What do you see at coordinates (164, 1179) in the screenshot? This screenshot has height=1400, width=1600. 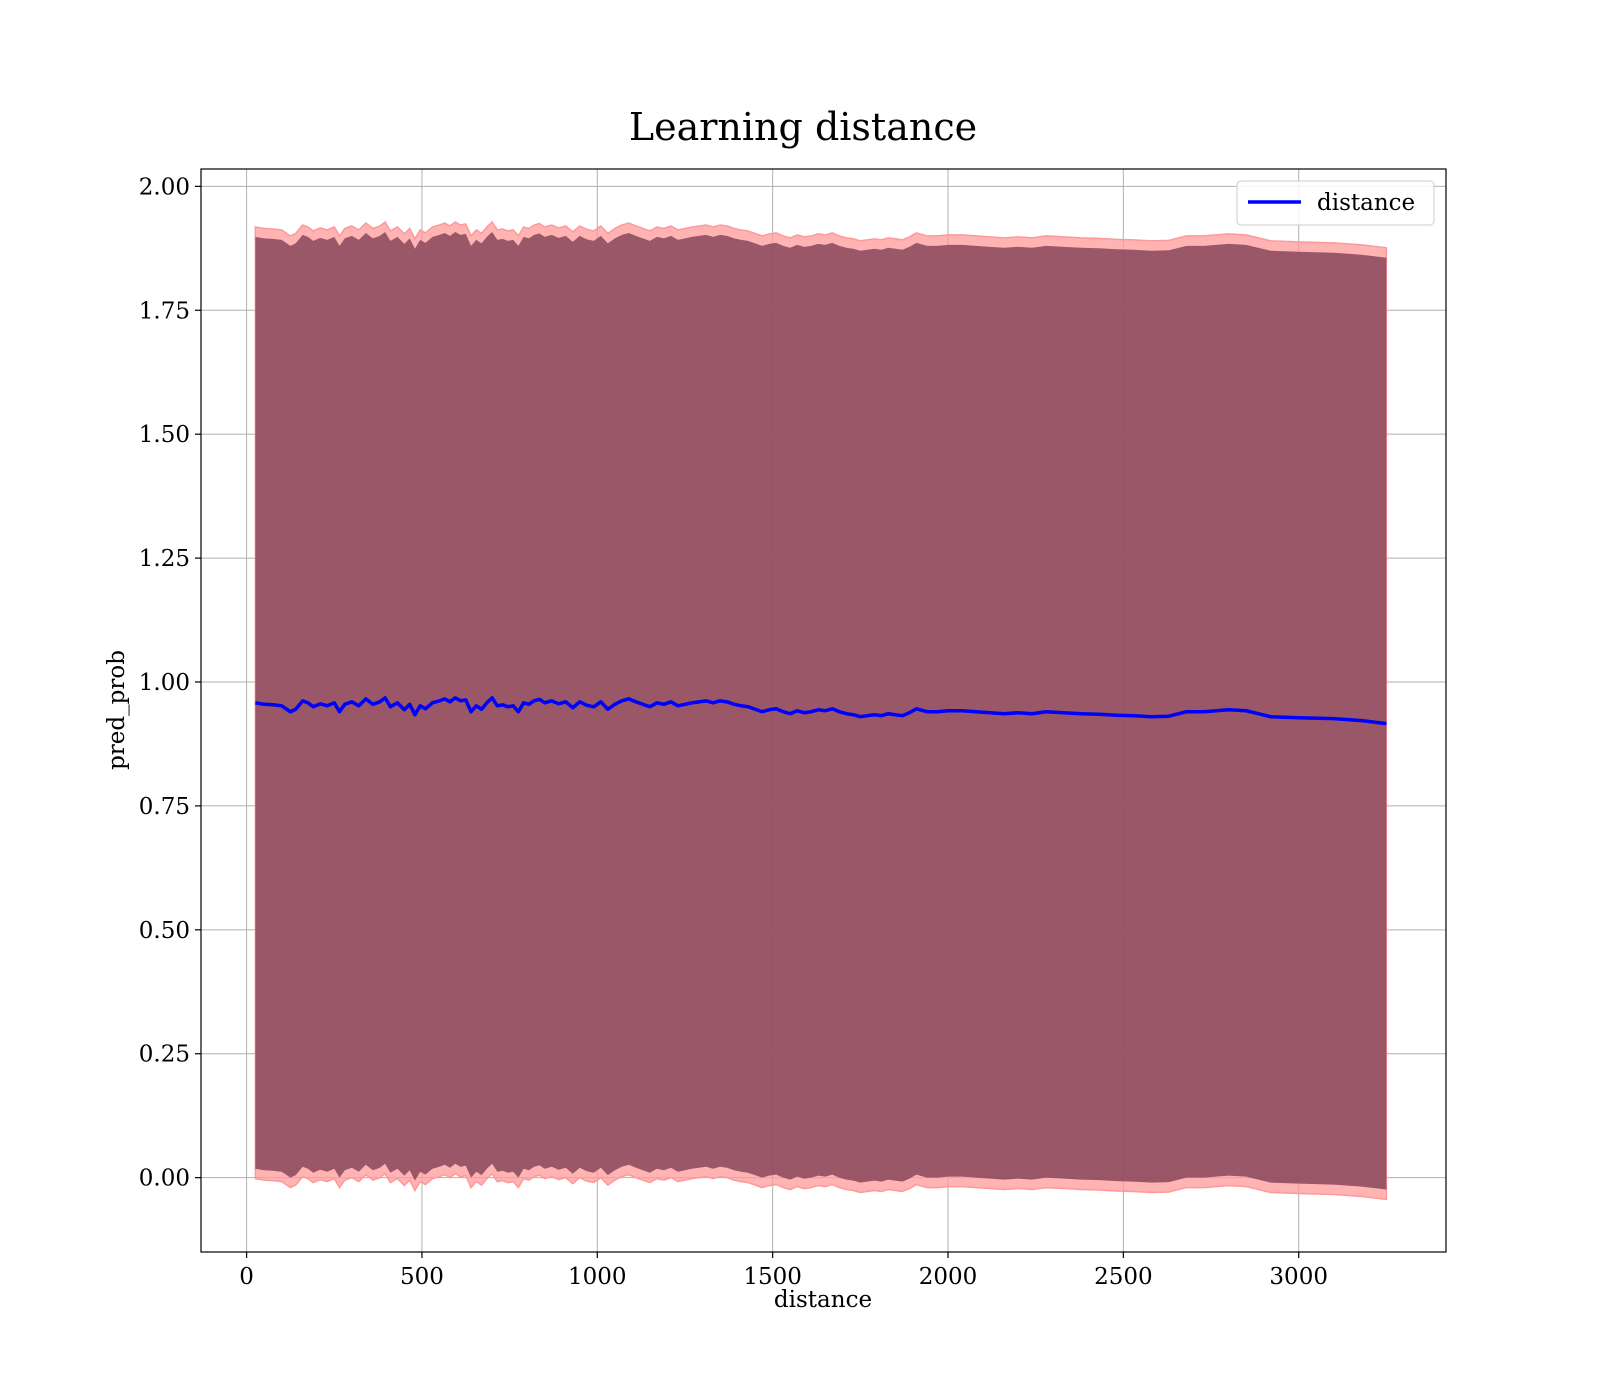 I see `y-tick-label: 0.00` at bounding box center [164, 1179].